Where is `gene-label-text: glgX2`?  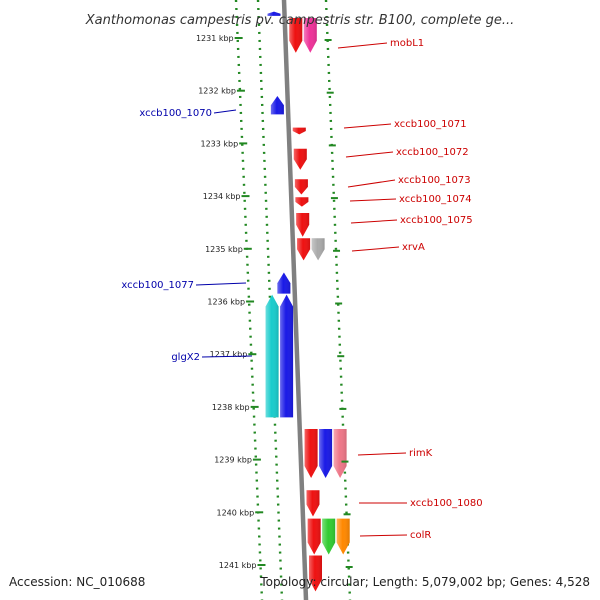 gene-label-text: glgX2 is located at coordinates (185, 357).